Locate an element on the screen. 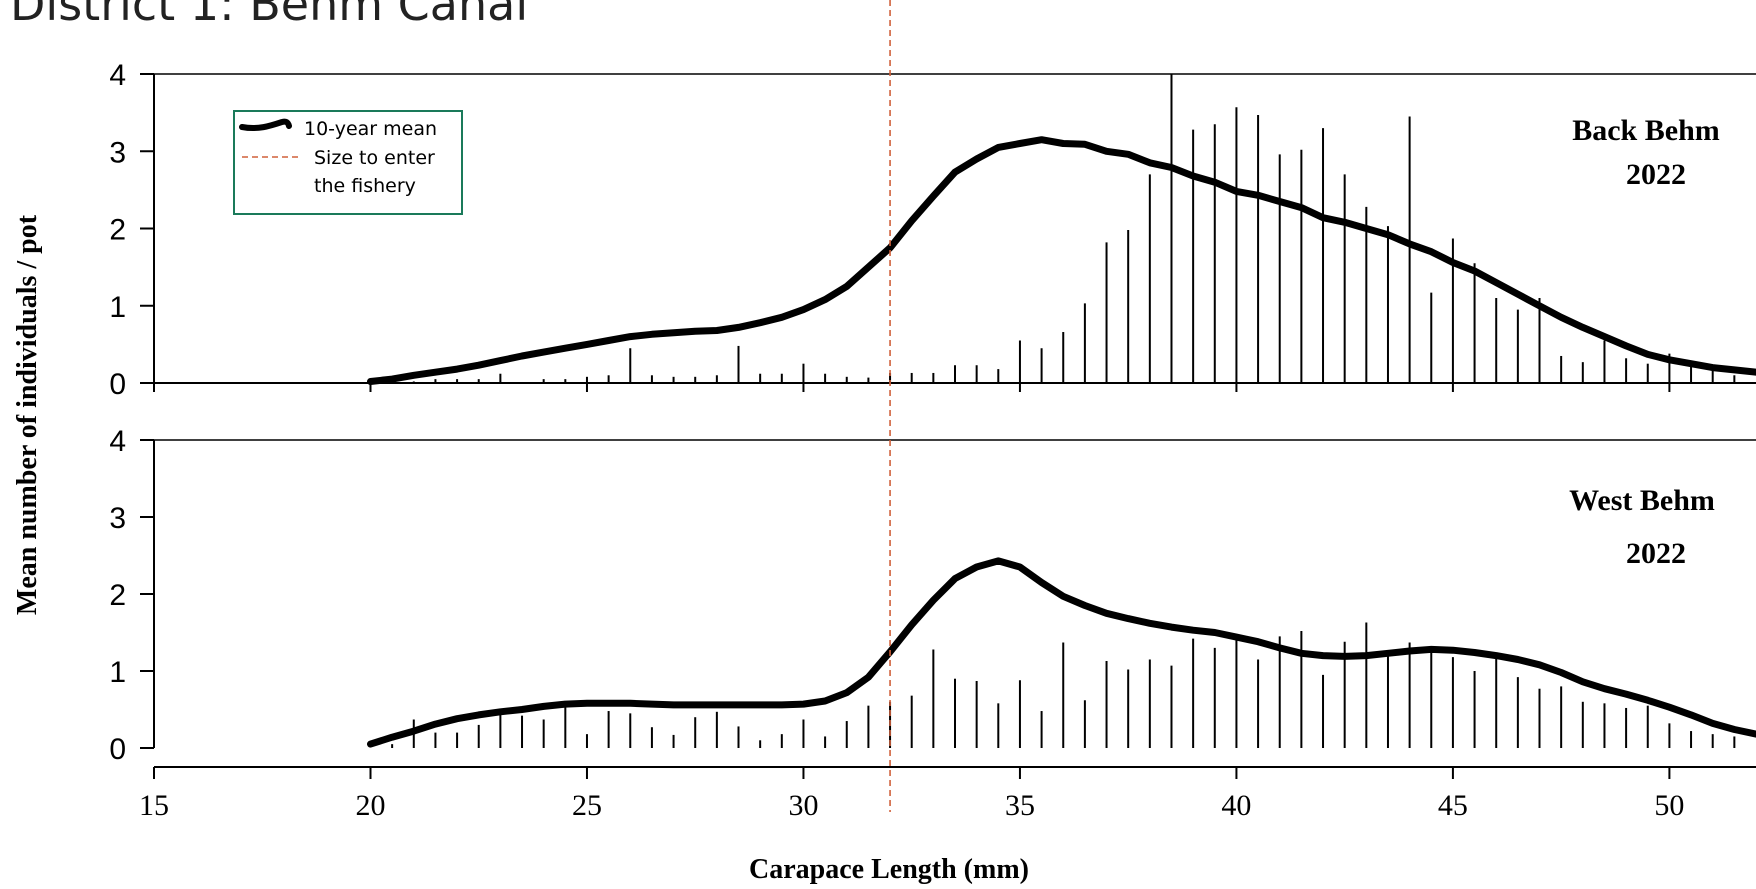  legend-threshold-label: Size to enter is located at coordinates (374, 158).